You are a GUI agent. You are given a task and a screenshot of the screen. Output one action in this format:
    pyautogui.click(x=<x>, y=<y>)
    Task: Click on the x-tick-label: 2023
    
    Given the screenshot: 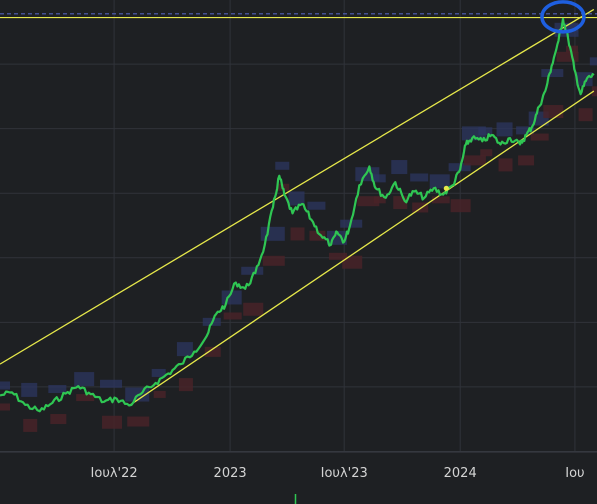 What is the action you would take?
    pyautogui.click(x=230, y=473)
    